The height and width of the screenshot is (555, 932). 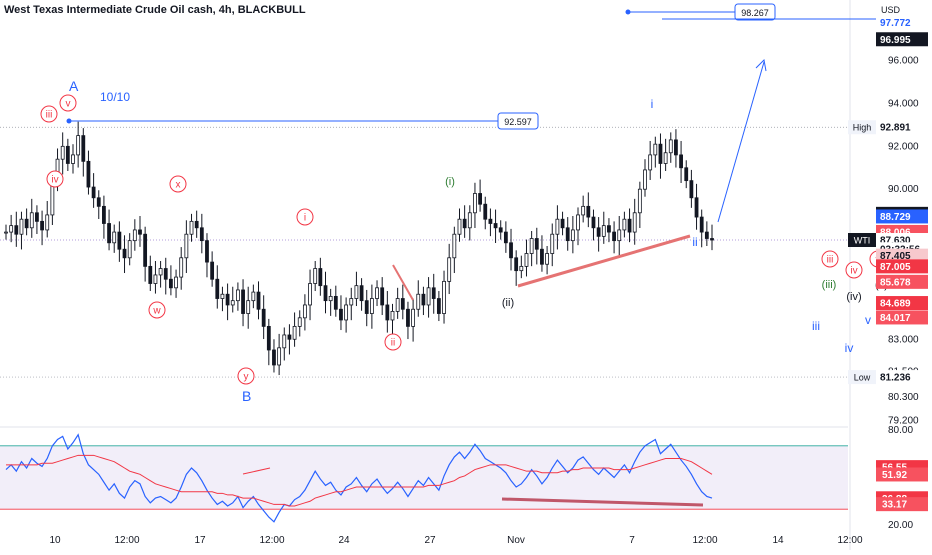 What do you see at coordinates (853, 297) in the screenshot?
I see `wave-4-paren: (iv)` at bounding box center [853, 297].